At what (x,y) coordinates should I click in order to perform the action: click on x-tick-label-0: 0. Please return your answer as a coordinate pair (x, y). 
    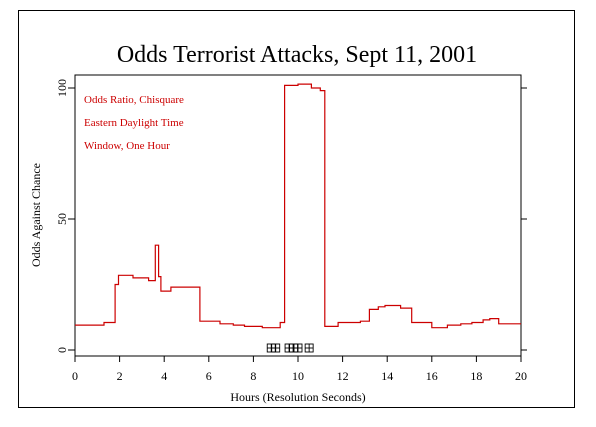
    Looking at the image, I should click on (75, 376).